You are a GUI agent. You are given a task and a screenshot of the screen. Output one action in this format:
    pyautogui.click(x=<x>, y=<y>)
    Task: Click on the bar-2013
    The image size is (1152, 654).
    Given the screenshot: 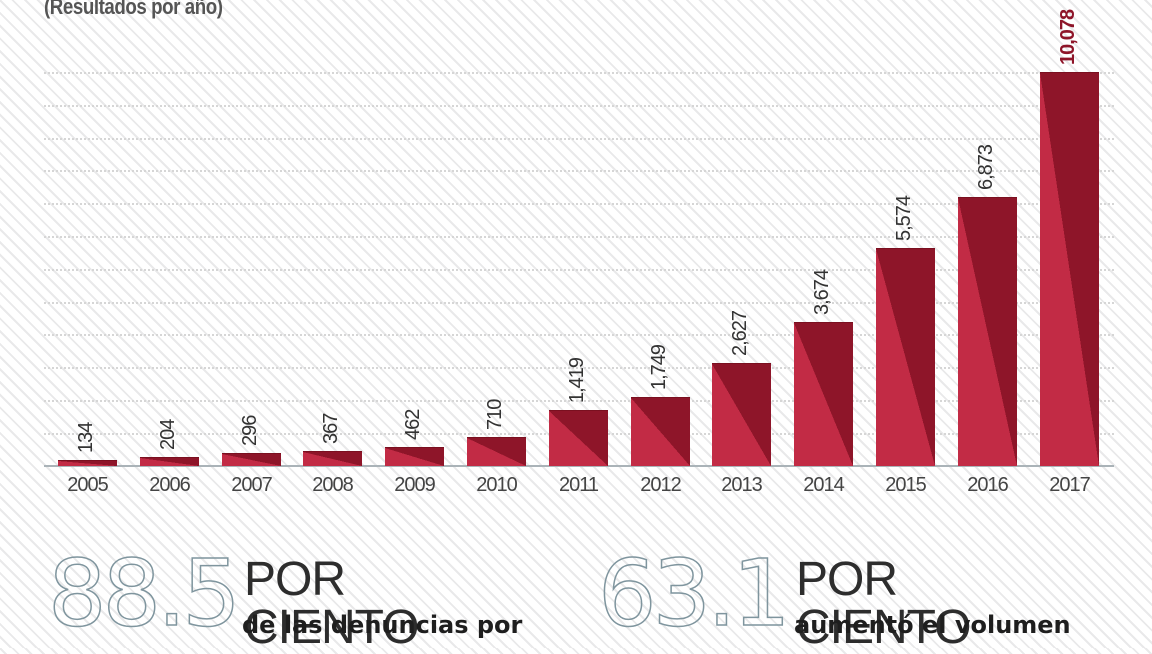 What is the action you would take?
    pyautogui.click(x=741, y=414)
    